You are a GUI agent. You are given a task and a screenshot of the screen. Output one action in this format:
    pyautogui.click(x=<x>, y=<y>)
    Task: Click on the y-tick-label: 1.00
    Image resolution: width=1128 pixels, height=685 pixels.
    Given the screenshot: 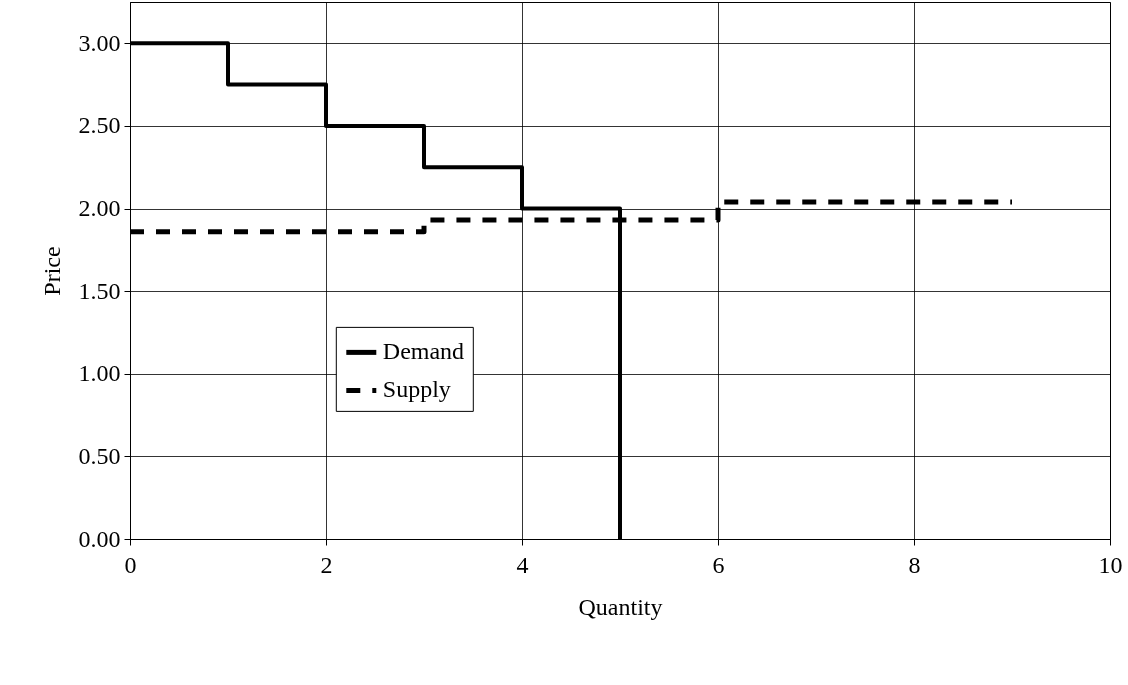 What is the action you would take?
    pyautogui.click(x=99, y=373)
    